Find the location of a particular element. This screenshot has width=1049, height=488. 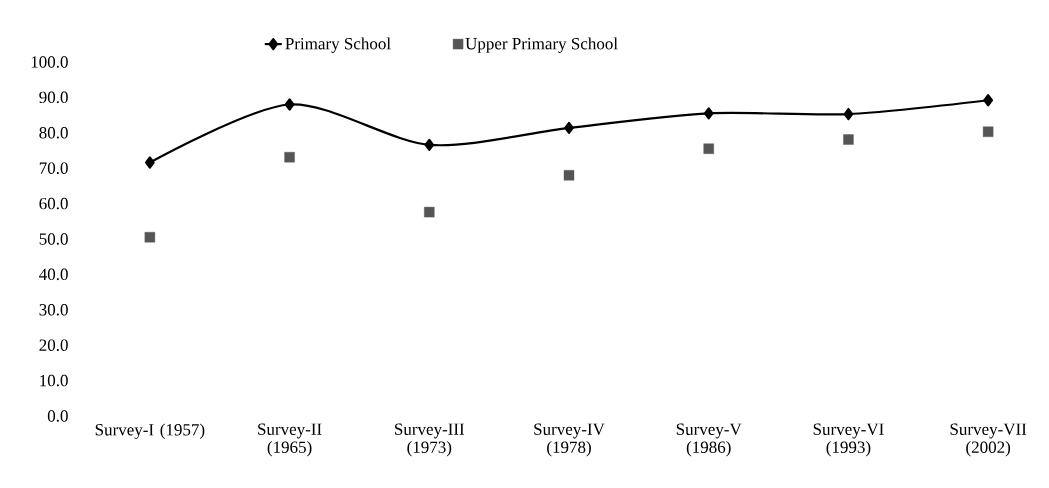

x-tick-label: Survey-VII (2002) is located at coordinates (988, 440).